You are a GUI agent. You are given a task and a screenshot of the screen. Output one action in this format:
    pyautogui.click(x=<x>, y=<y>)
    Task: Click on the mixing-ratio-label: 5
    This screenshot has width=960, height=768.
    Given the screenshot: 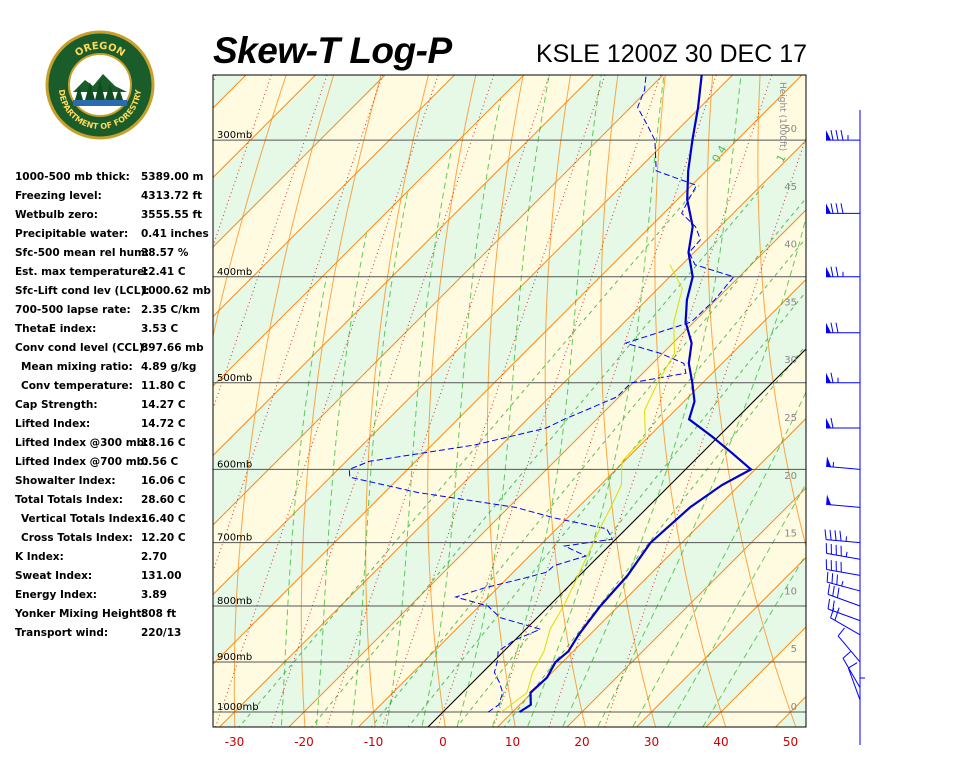 What is the action you would take?
    pyautogui.click(x=909, y=158)
    